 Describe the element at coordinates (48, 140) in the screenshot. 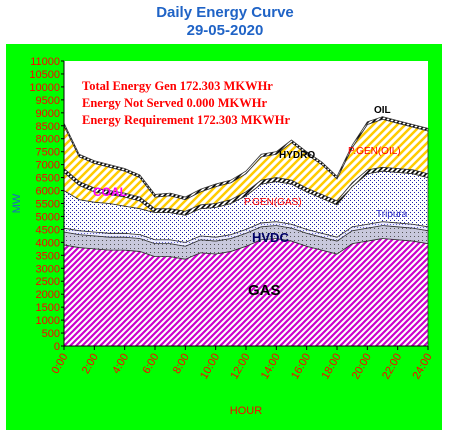

I see `y-tick-label: 8000` at that location.